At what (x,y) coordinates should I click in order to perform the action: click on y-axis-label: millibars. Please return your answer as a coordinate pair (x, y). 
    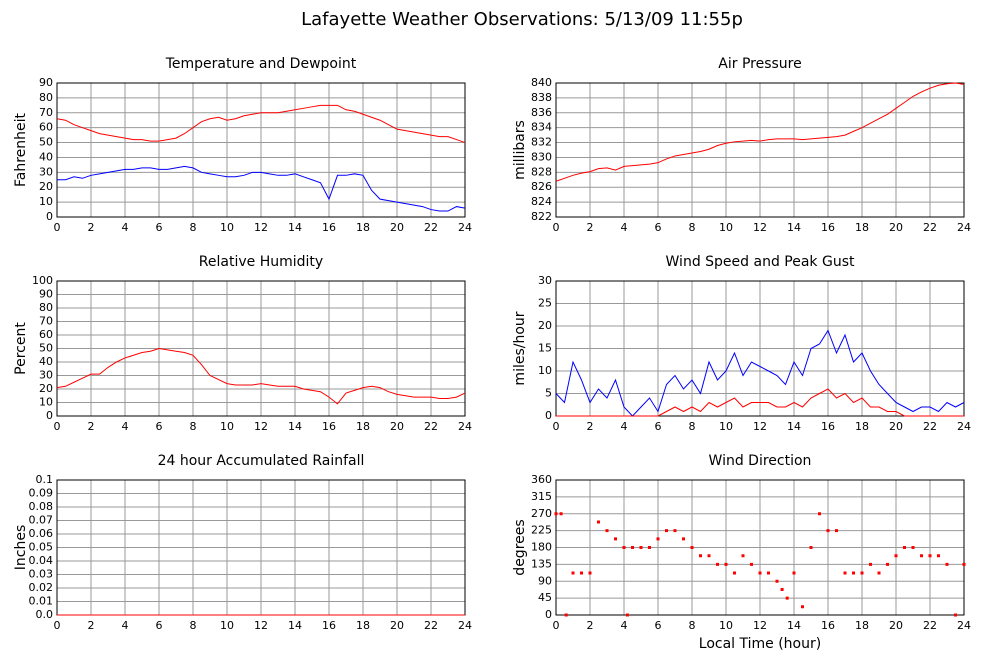
    Looking at the image, I should click on (520, 150).